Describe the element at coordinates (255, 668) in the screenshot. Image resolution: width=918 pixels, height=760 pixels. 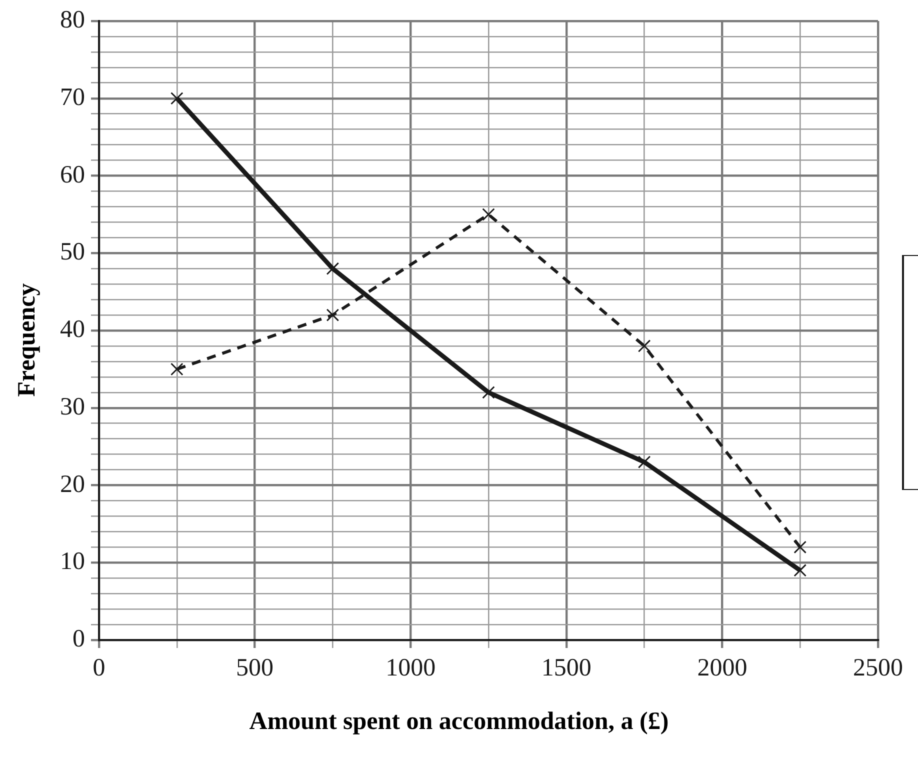
I see `x-tick-label: 500` at that location.